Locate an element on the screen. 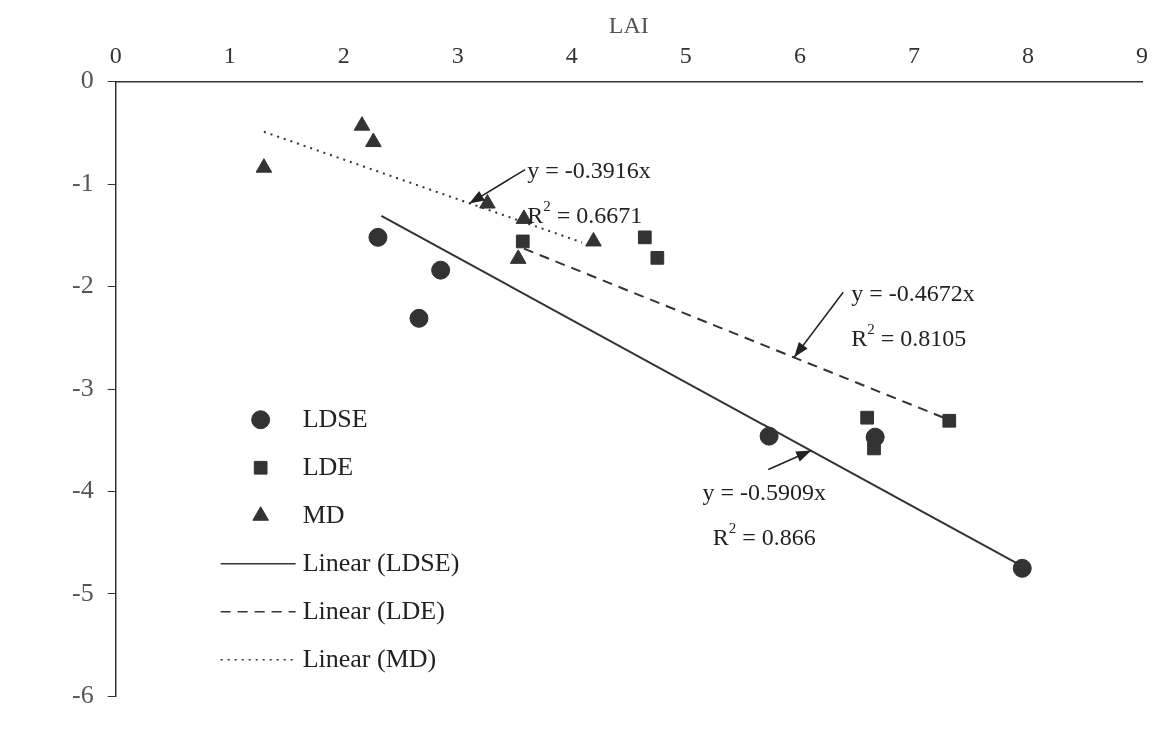  legend-label: Linear (LDE) is located at coordinates (373, 610).